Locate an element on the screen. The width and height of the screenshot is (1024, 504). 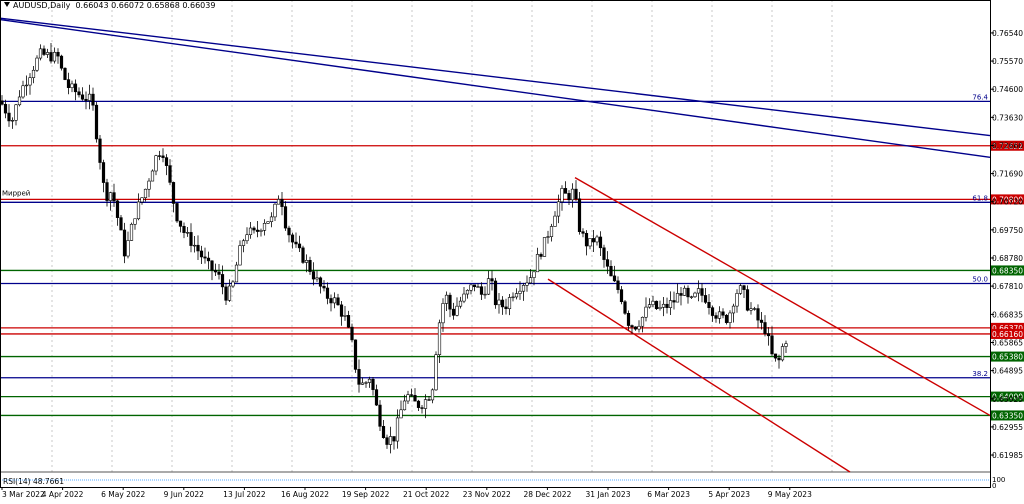
price-tick-label: 0.71690 is located at coordinates (1007, 174).